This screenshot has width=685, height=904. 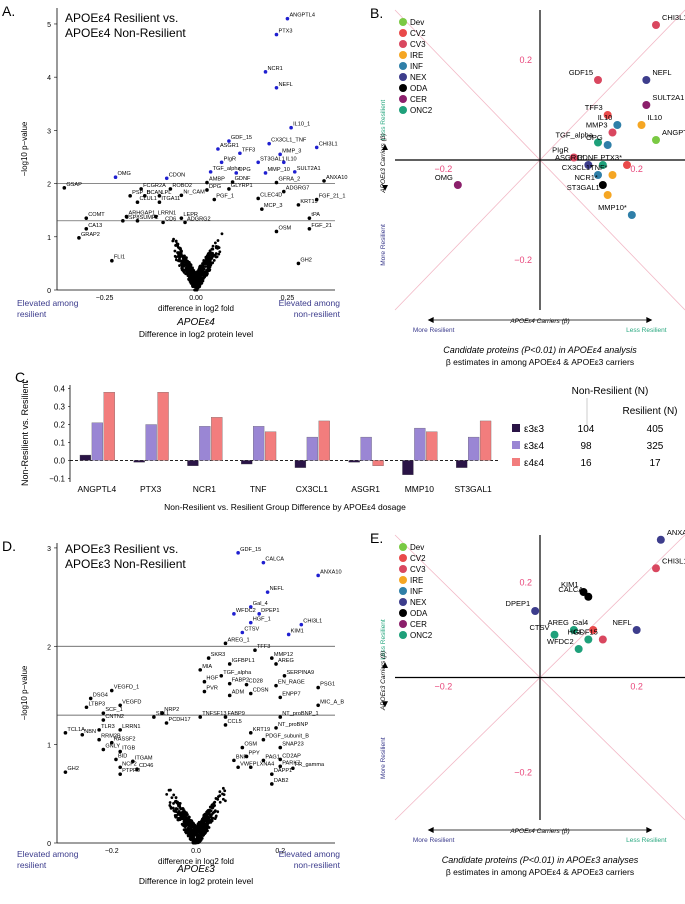 What do you see at coordinates (291, 151) in the screenshot?
I see `panel-a-point-label: MMP_3` at bounding box center [291, 151].